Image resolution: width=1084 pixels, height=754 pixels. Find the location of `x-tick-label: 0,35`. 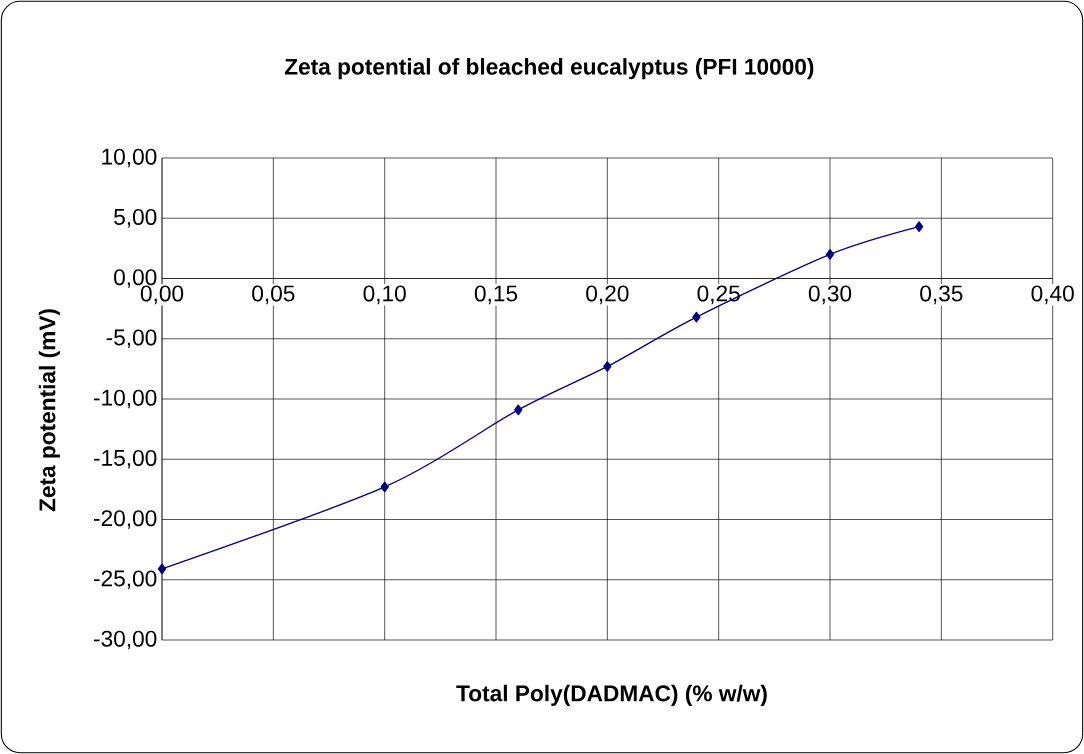

x-tick-label: 0,35 is located at coordinates (941, 295).